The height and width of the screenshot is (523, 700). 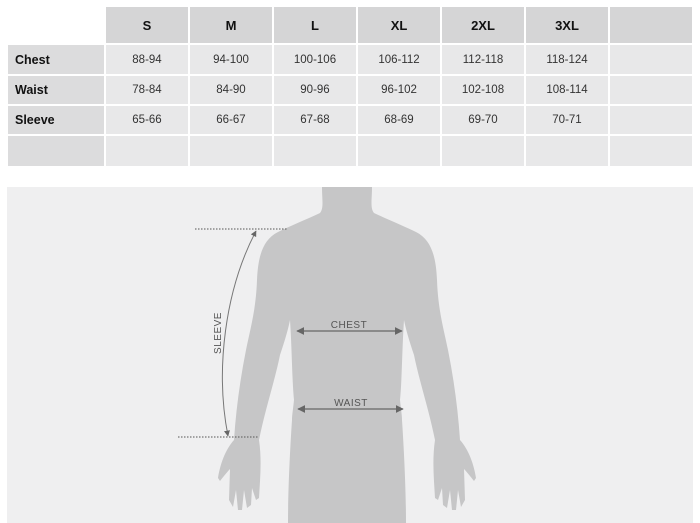 What do you see at coordinates (56, 151) in the screenshot?
I see `row-label` at bounding box center [56, 151].